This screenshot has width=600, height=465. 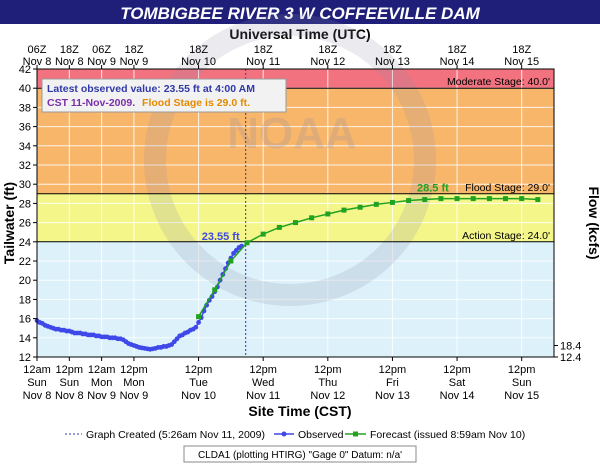 What do you see at coordinates (25, 108) in the screenshot?
I see `y-tick-label: 38` at bounding box center [25, 108].